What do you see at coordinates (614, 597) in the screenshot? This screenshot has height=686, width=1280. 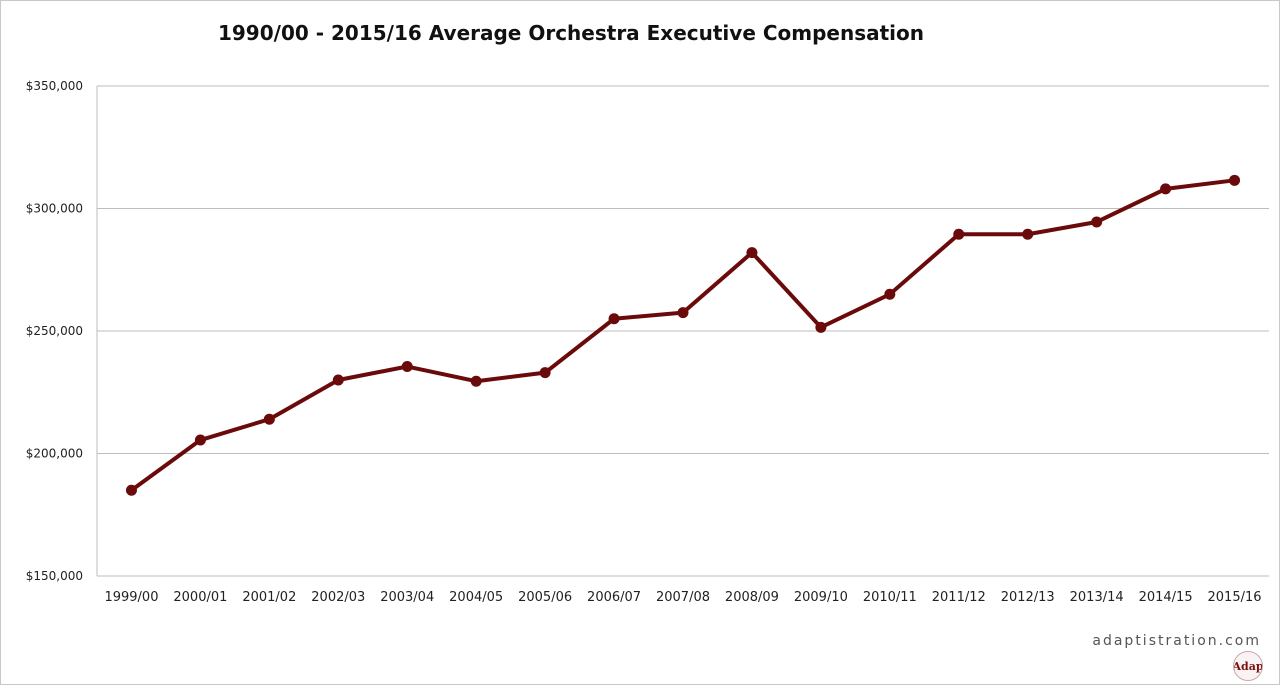 I see `x-tick-label: 2006/07` at bounding box center [614, 597].